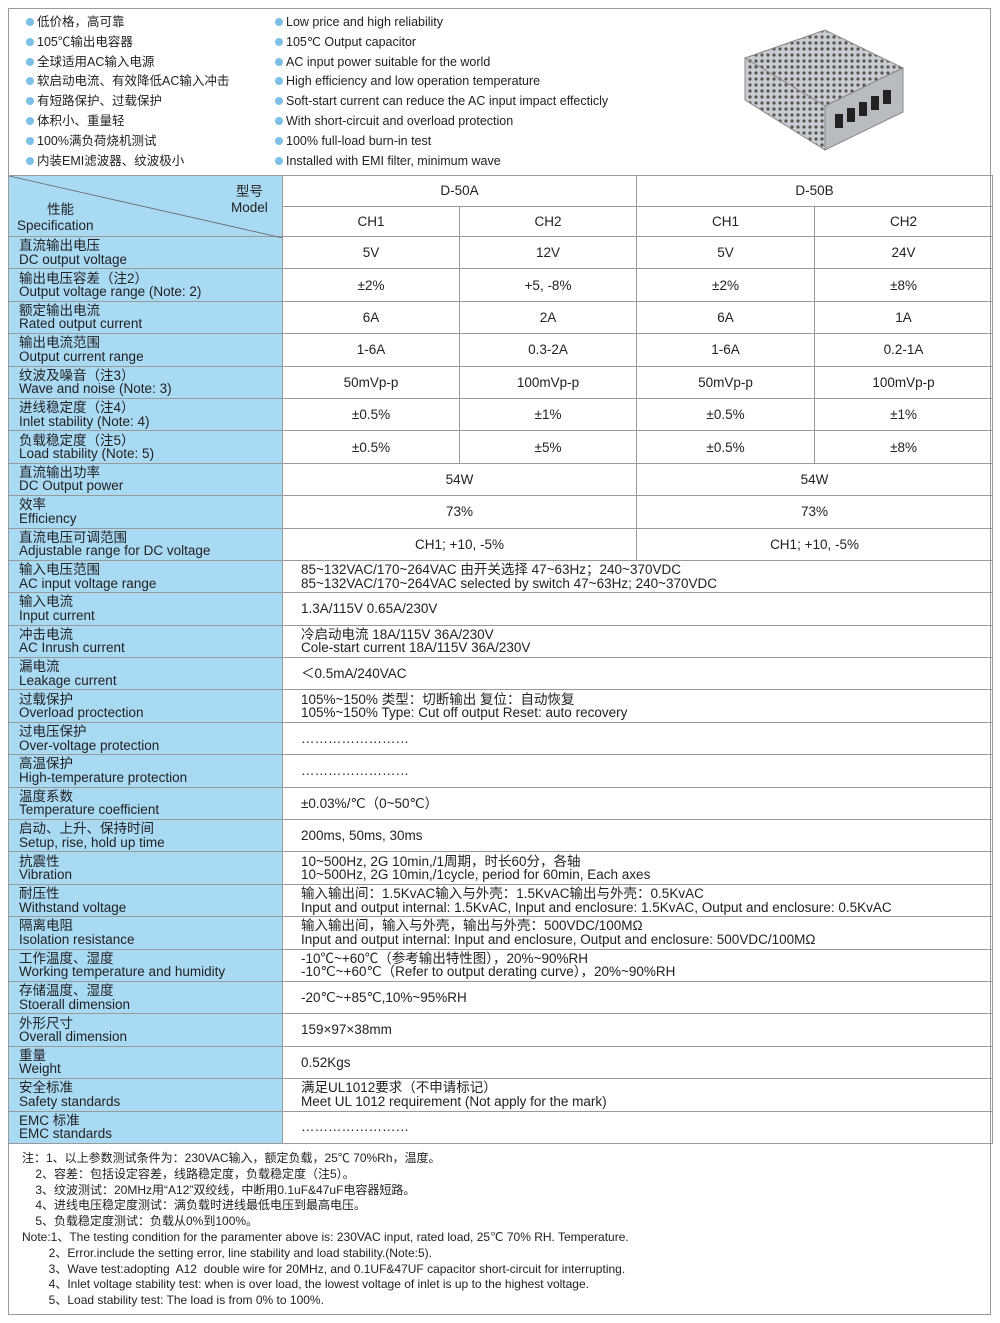 This screenshot has height=1323, width=1000. I want to click on feature-item: AC input power suitable for the world, so click(441, 63).